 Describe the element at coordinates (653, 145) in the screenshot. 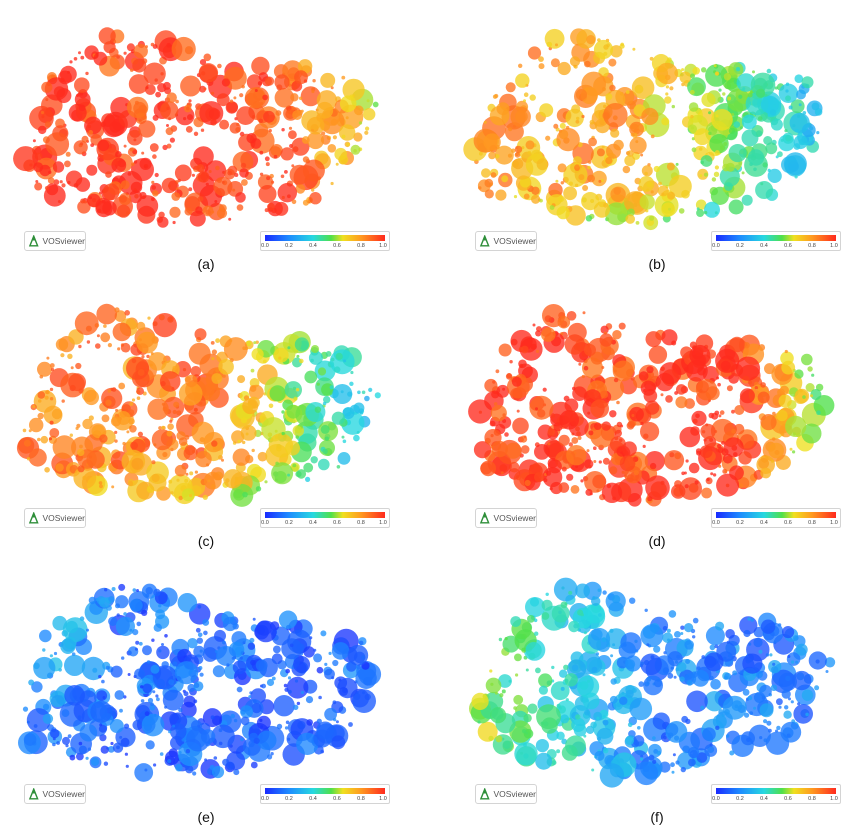

I see `map-panel-b: VOSviewer 0.0 0.2 0.4 0.6 0.8 1.0 (b)` at that location.